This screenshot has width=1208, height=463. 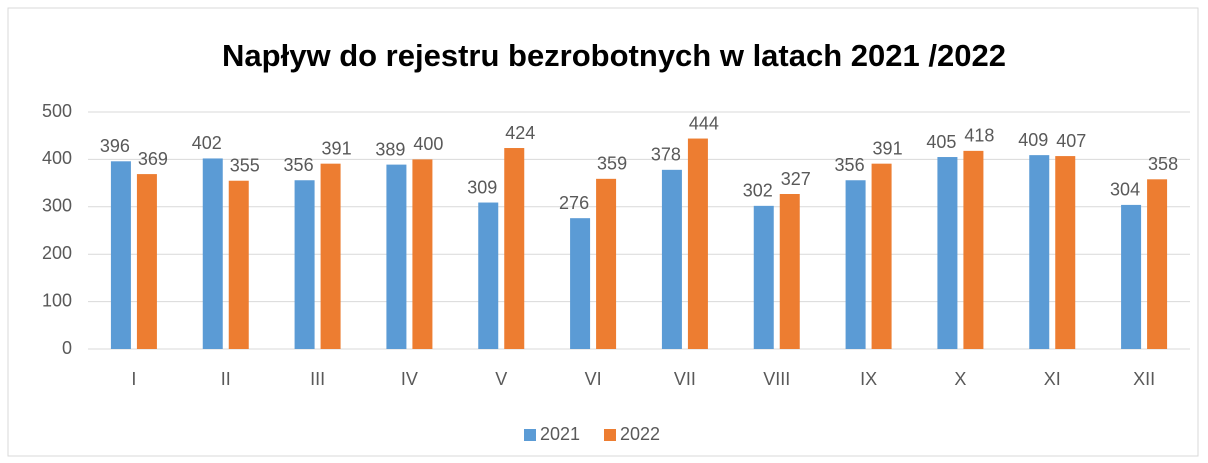 What do you see at coordinates (758, 191) in the screenshot?
I see `data-label: 302` at bounding box center [758, 191].